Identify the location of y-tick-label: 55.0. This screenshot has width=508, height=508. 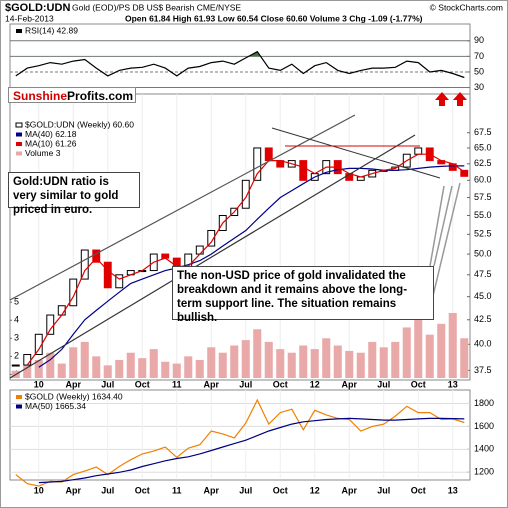
(483, 215).